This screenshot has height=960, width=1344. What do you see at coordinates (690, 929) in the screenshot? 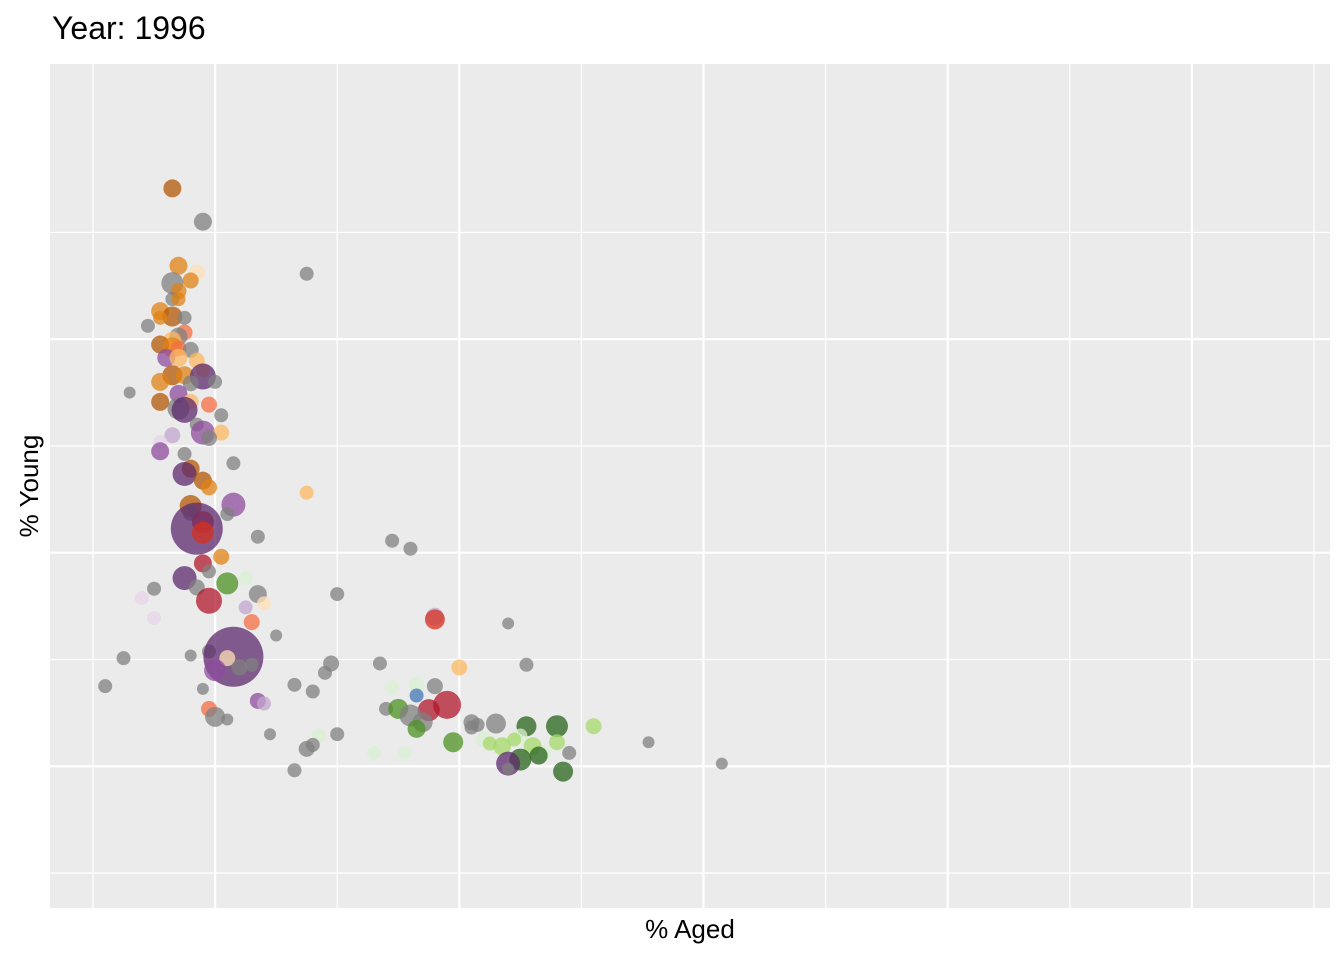
I see `x-axis-label: % Aged` at bounding box center [690, 929].